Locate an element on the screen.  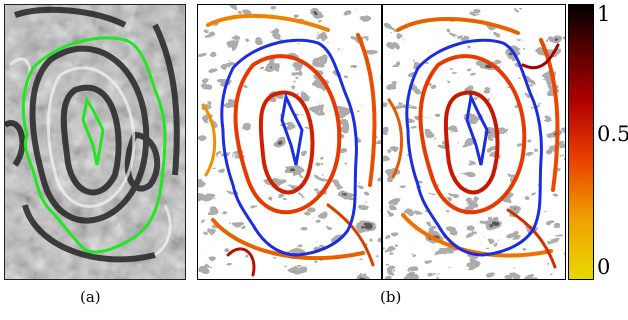
caption-a: (a) is located at coordinates (90, 297).